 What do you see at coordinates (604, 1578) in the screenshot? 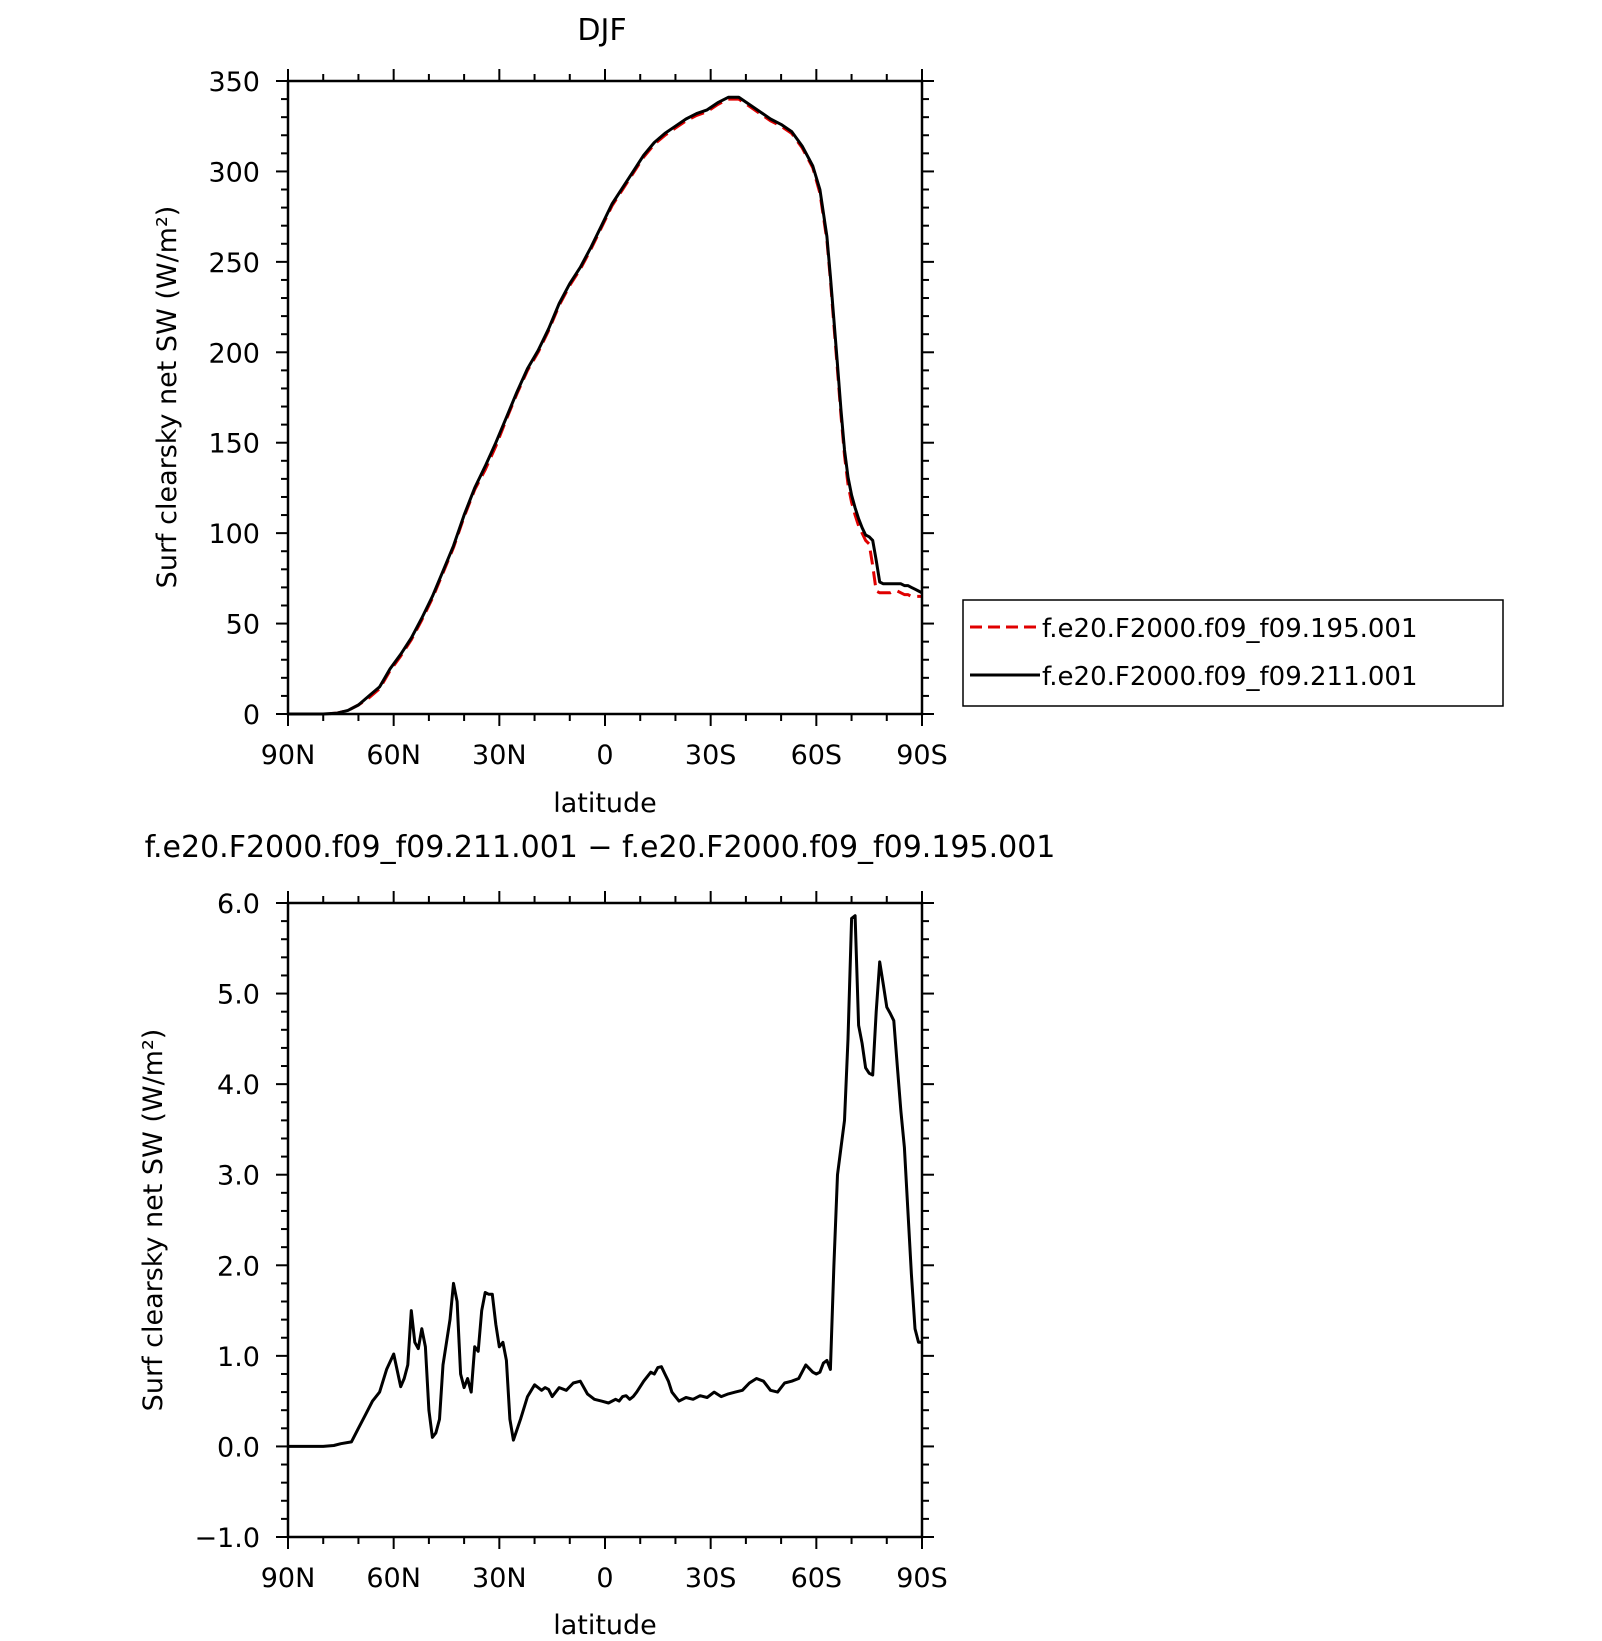
I see `bottom-x-tick-label: 0` at bounding box center [604, 1578].